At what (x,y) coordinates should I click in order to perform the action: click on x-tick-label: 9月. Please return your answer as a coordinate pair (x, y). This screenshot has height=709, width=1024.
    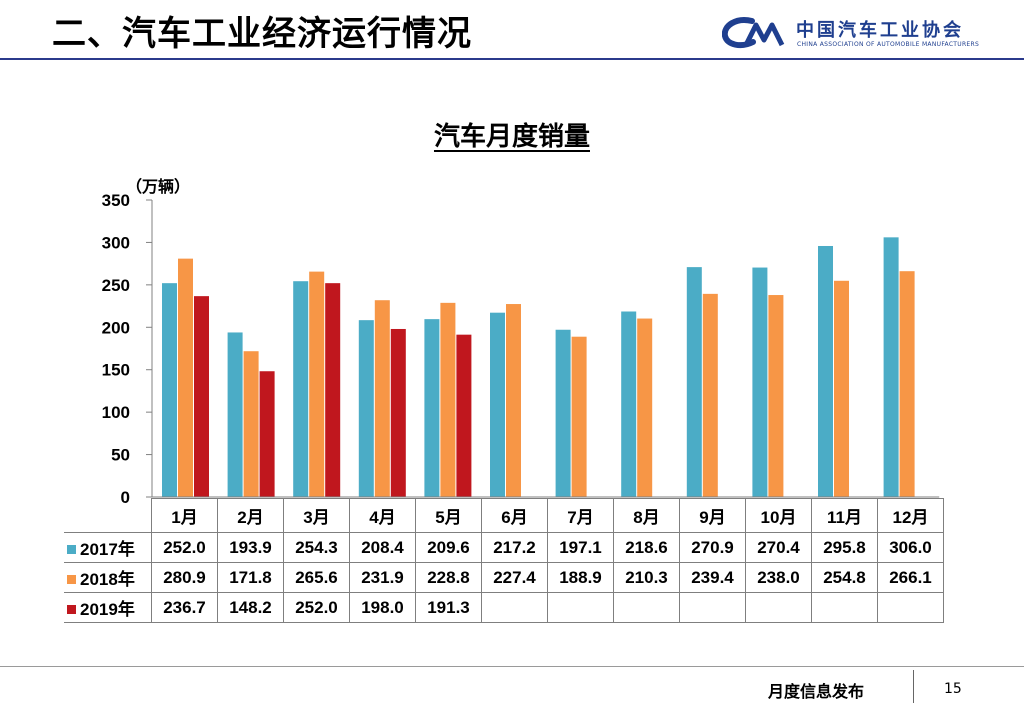
    Looking at the image, I should click on (712, 515).